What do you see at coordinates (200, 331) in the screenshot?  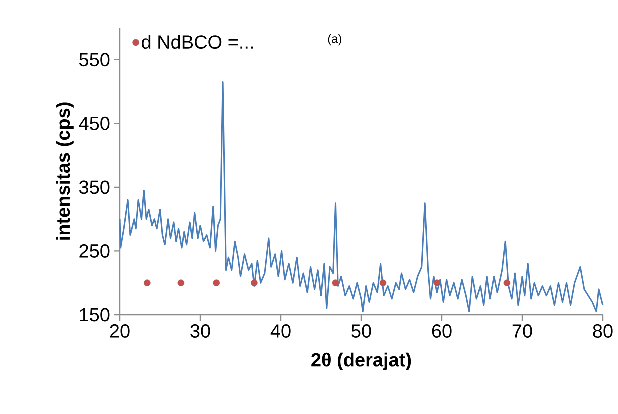 I see `x-tick-label: 30` at bounding box center [200, 331].